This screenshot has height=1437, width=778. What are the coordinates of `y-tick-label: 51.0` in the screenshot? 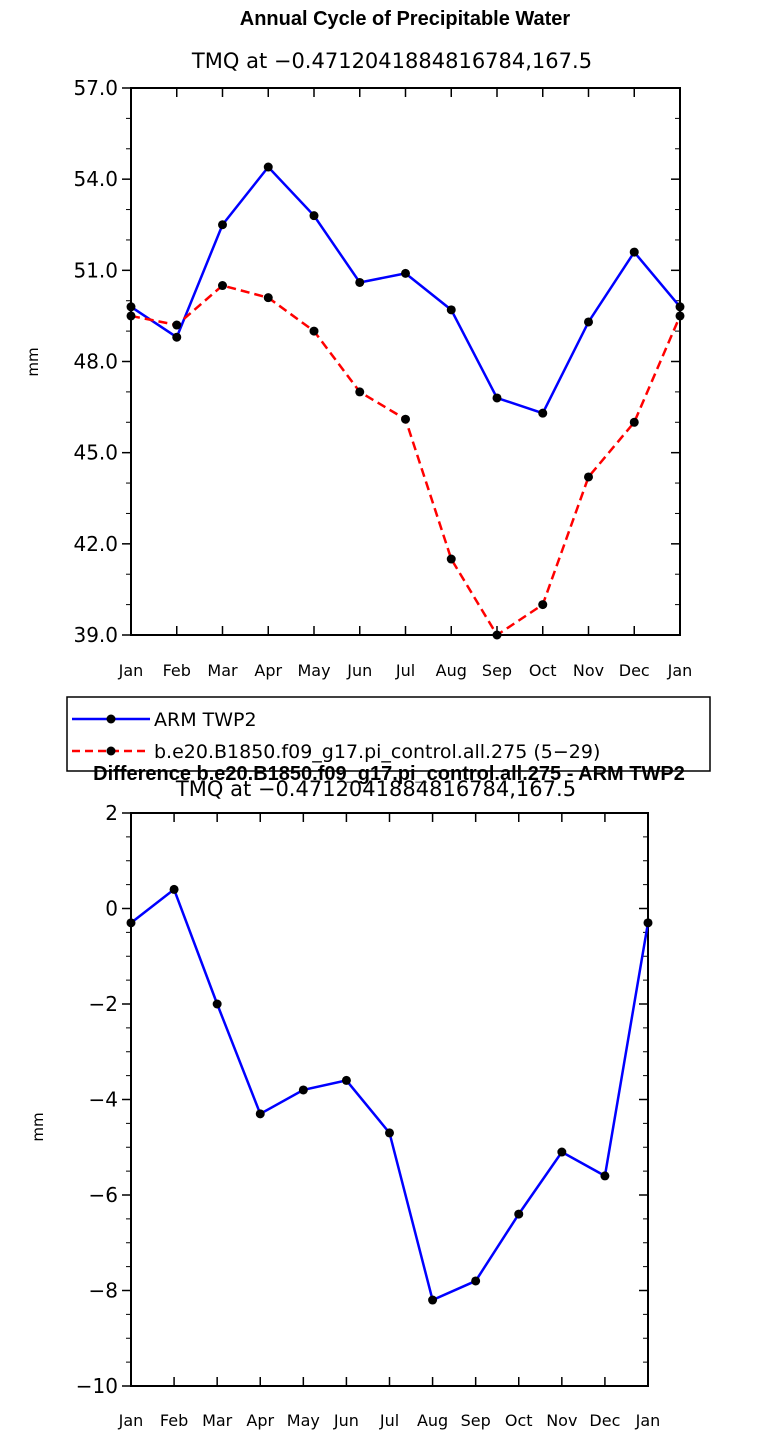 It's located at (95, 270).